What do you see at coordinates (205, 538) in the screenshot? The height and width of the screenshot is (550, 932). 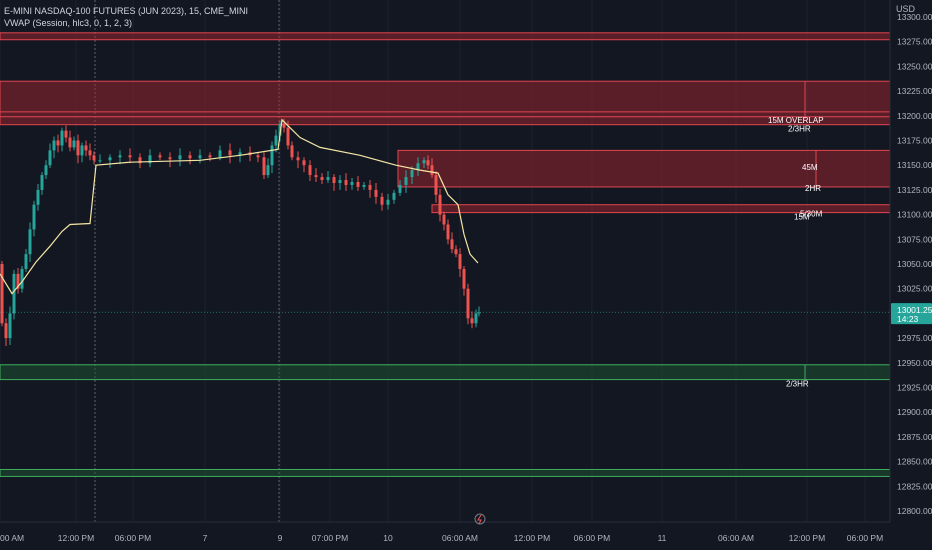 I see `time-tick-label: 7` at bounding box center [205, 538].